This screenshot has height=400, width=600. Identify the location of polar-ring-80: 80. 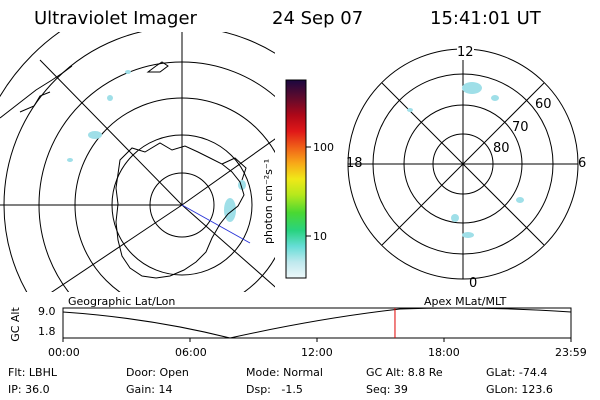
(501, 148).